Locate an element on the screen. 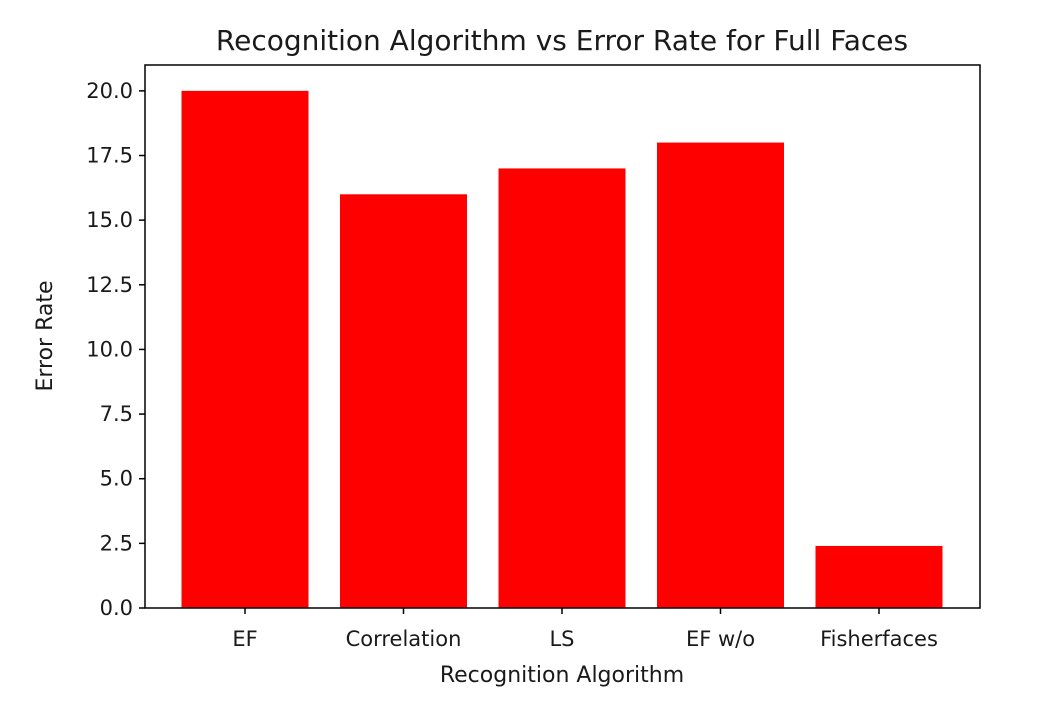  x-tick-label: Fisherfaces is located at coordinates (879, 639).